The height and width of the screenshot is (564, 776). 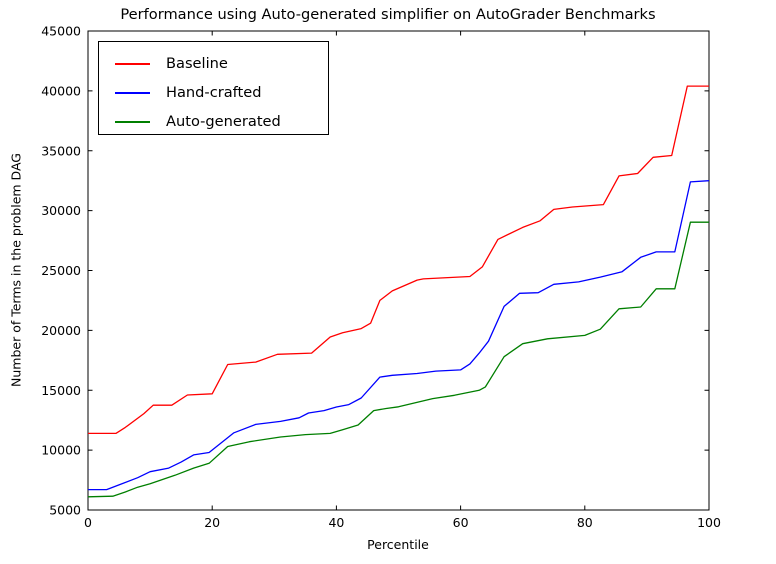 I want to click on y-tick-label: 25000, so click(x=61, y=270).